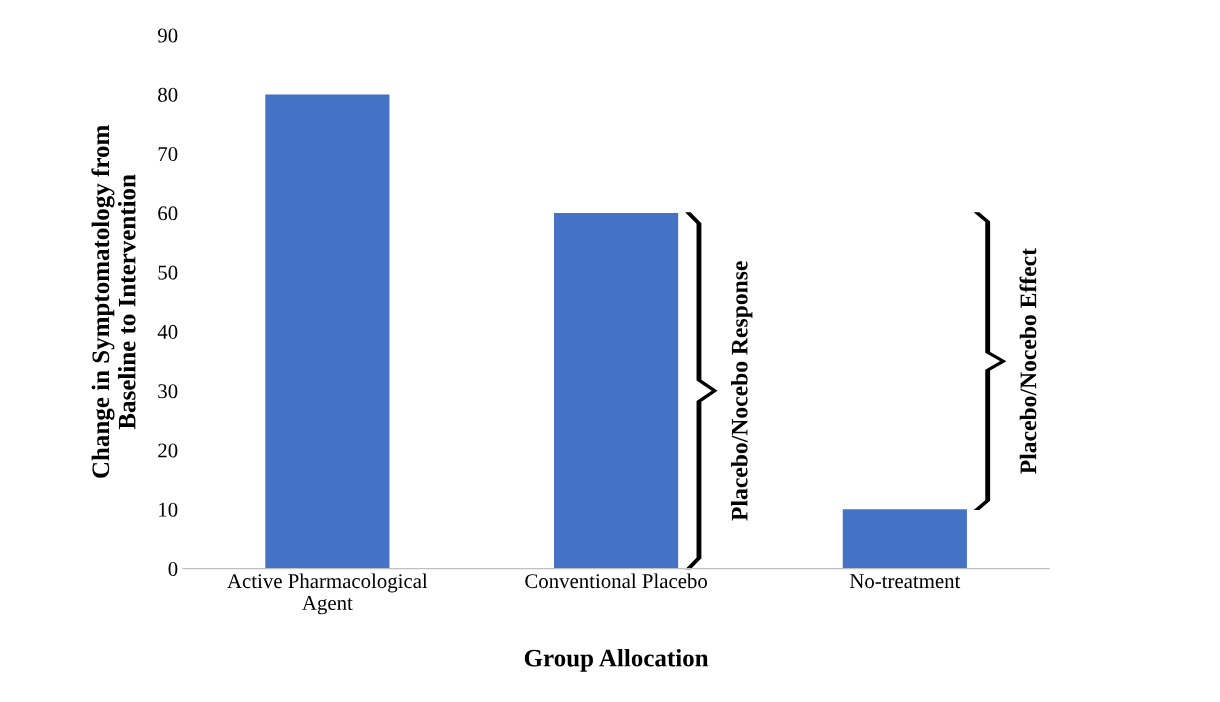 This screenshot has height=702, width=1220. Describe the element at coordinates (168, 272) in the screenshot. I see `y-tick-label: 50` at that location.